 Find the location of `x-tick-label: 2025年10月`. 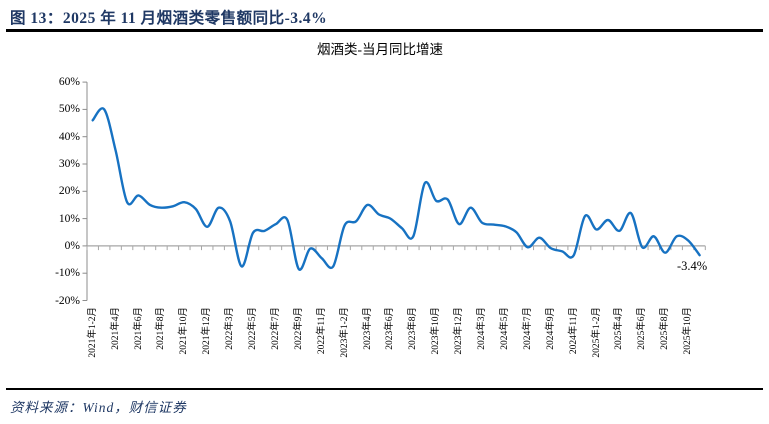

x-tick-label: 2025年10月 is located at coordinates (688, 331).